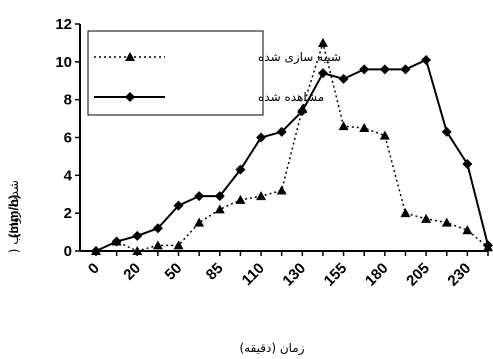  Describe the element at coordinates (336, 275) in the screenshot. I see `x-tick-label: 155` at that location.